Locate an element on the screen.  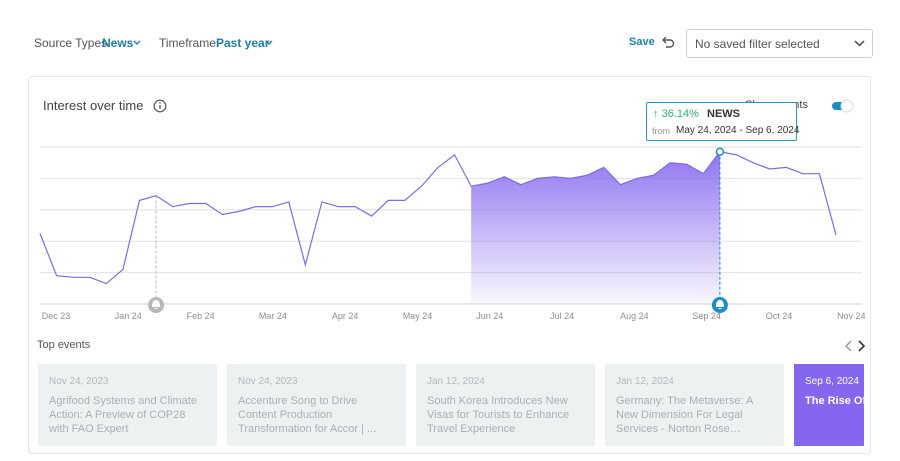
event-title: The Rise Of Digital Nomads is located at coordinates (834, 401).